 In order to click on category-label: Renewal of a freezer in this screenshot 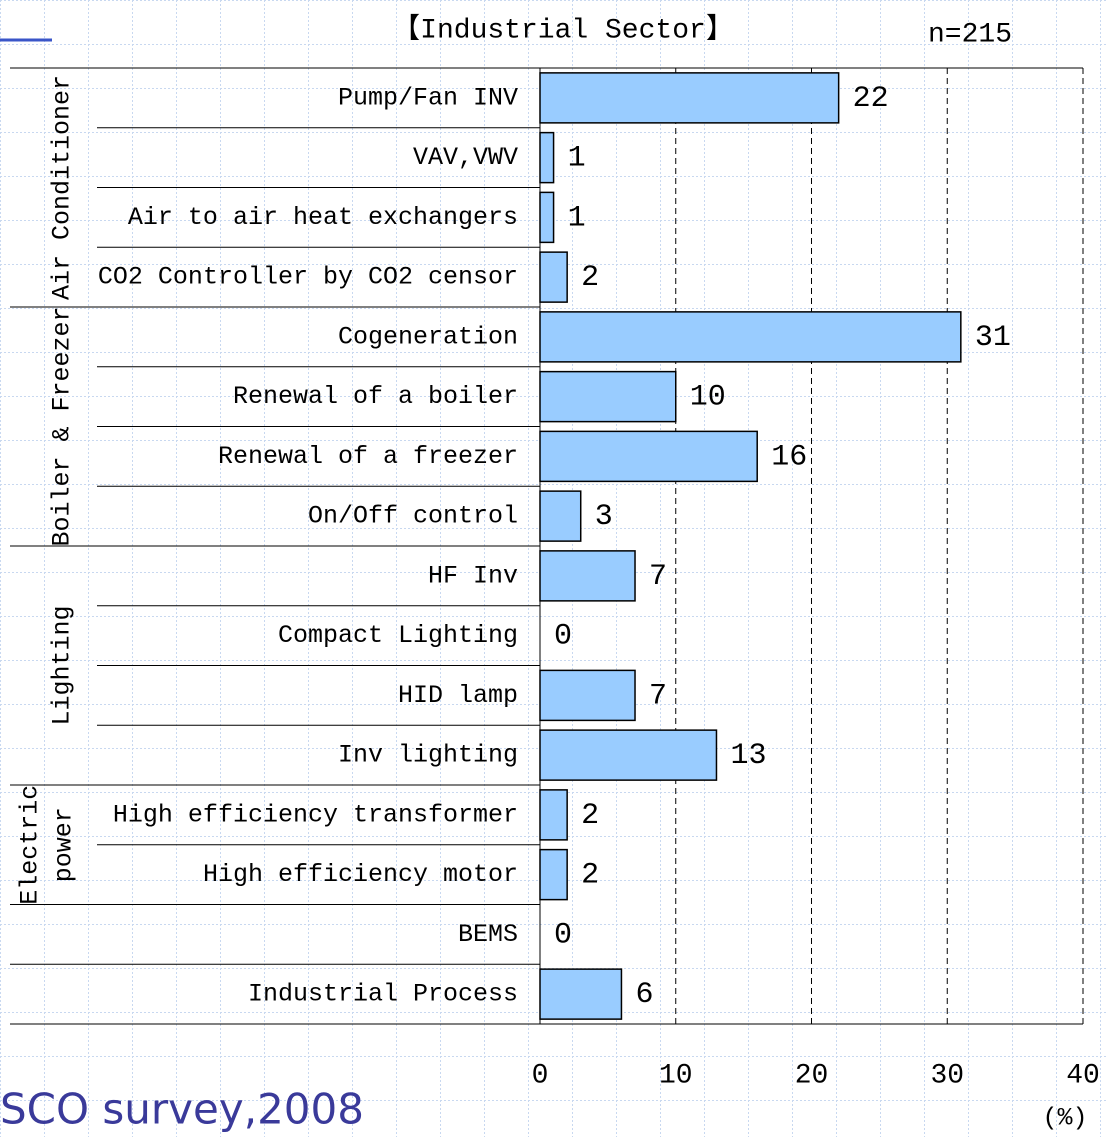, I will do `click(368, 456)`.